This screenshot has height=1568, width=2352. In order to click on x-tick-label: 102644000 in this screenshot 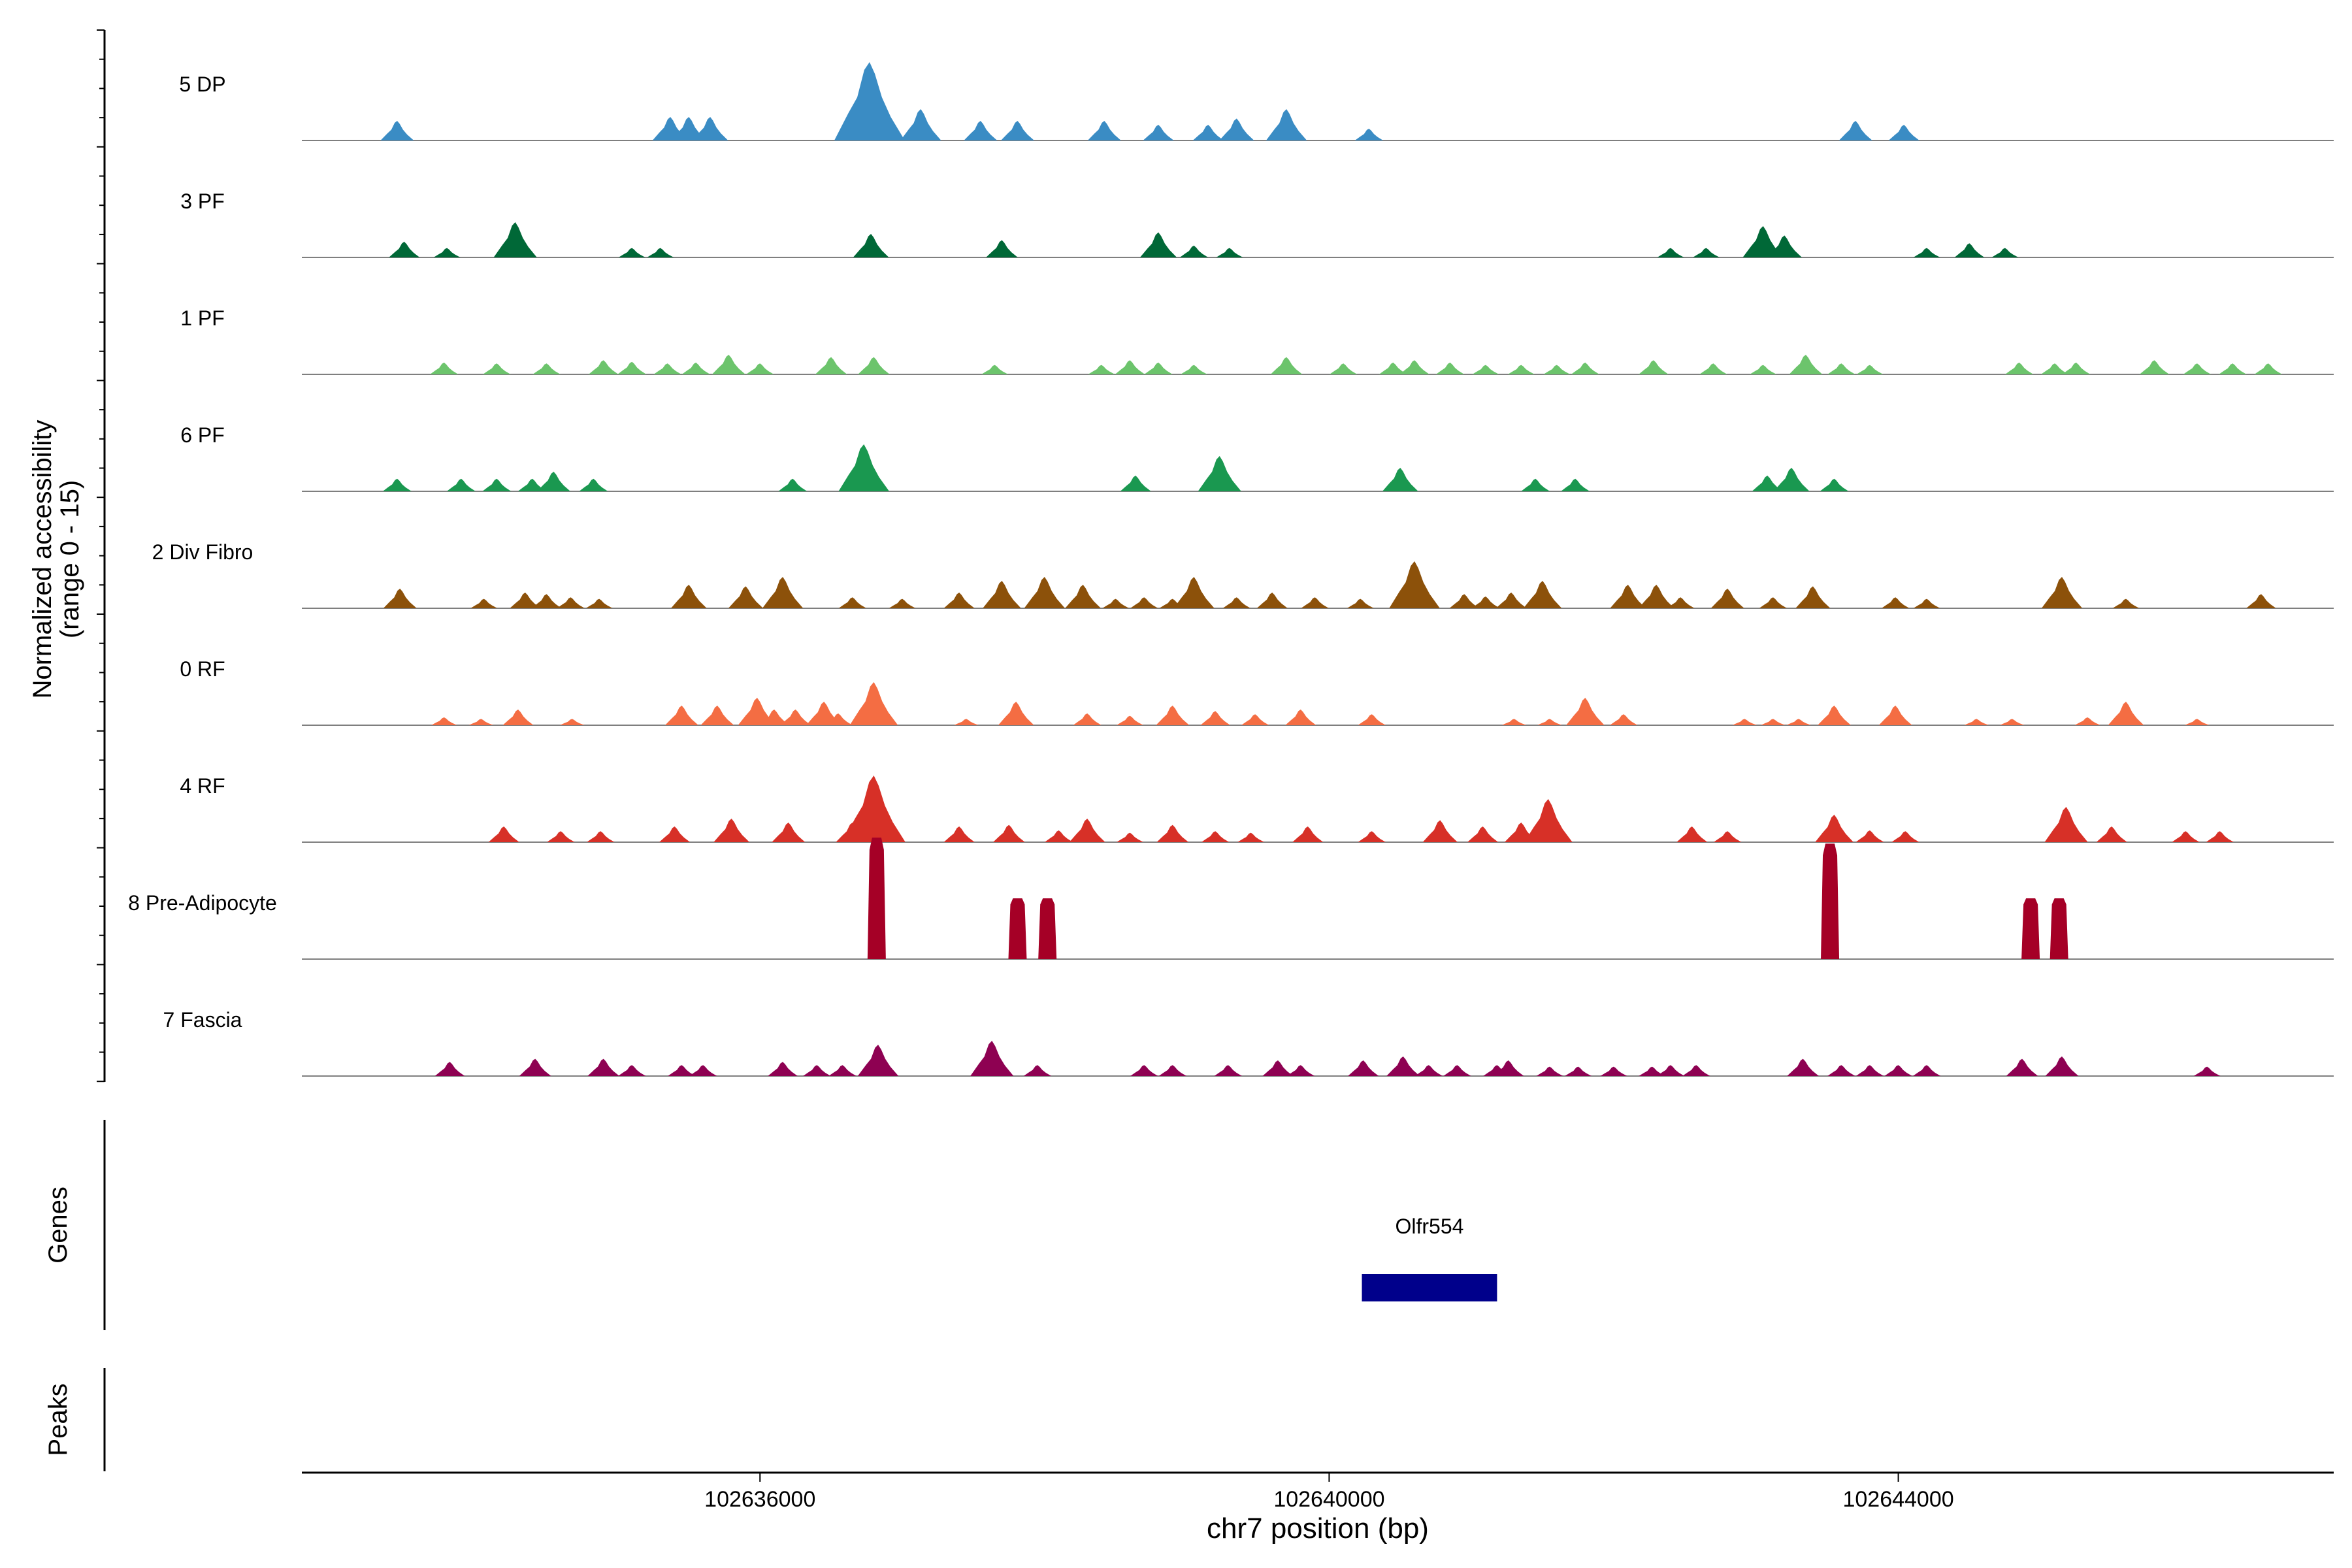, I will do `click(1897, 1499)`.